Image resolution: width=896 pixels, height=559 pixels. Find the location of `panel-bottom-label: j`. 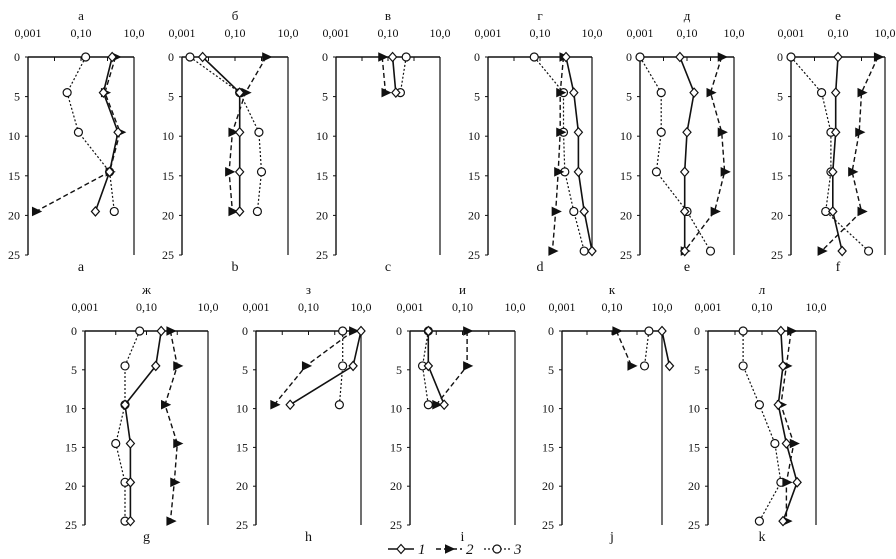

panel-bottom-label: j is located at coordinates (611, 537).